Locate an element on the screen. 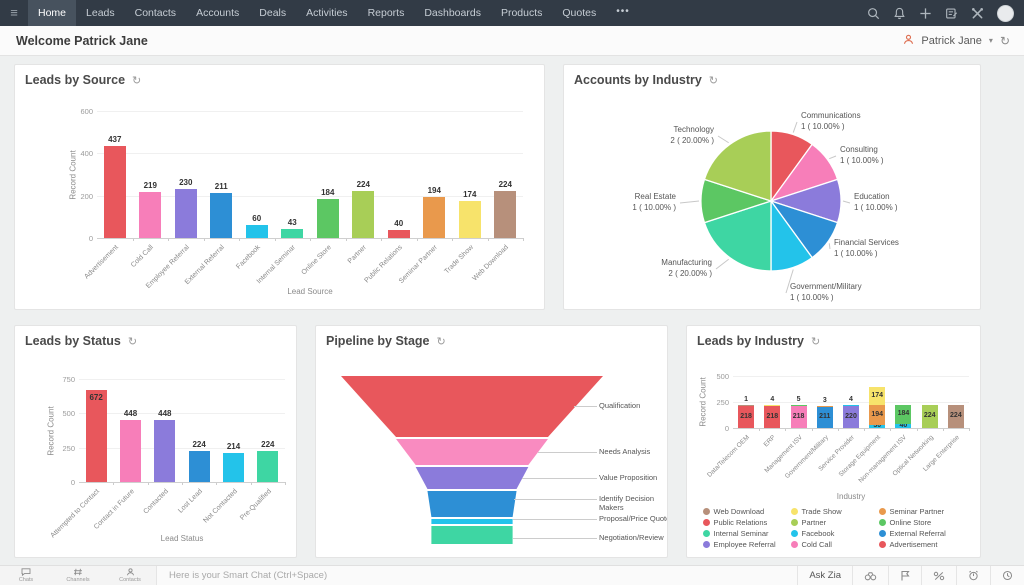 The image size is (1024, 585). setup-tools-icon is located at coordinates (977, 13).